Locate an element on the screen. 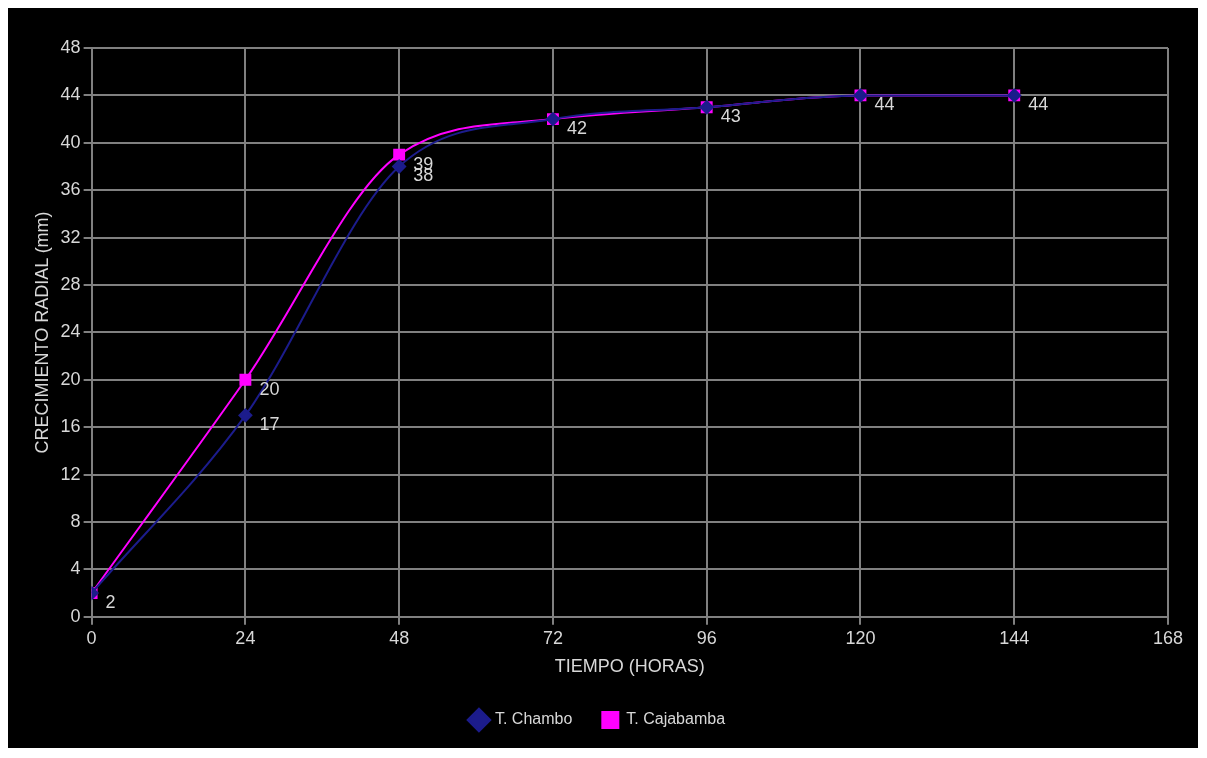  legend-label: T. Cajabamba is located at coordinates (676, 719).